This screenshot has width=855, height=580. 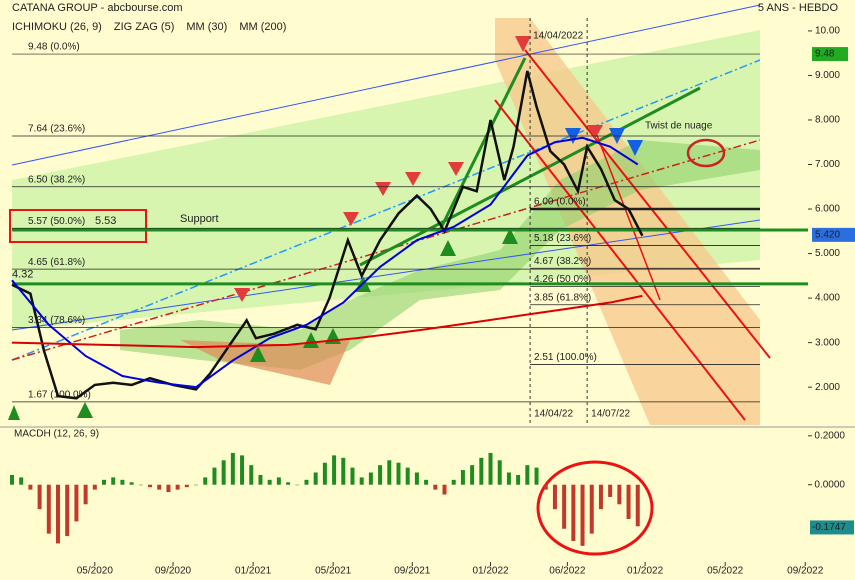 What do you see at coordinates (144, 27) in the screenshot?
I see `indicator-legend: ZIG ZAG (5)` at bounding box center [144, 27].